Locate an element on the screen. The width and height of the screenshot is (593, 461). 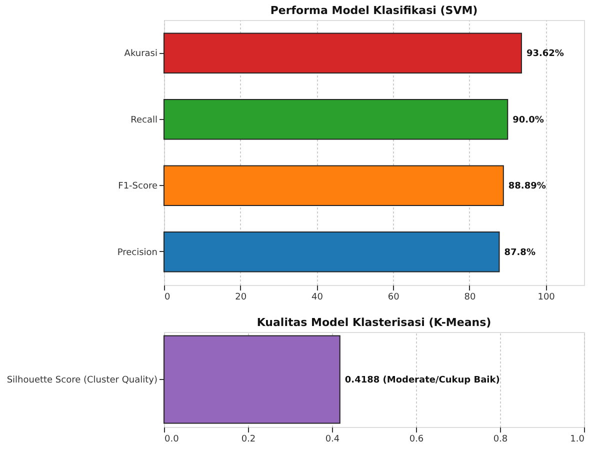
data-label: 0.4188 (Moderate/Cukup Baik) is located at coordinates (422, 381).